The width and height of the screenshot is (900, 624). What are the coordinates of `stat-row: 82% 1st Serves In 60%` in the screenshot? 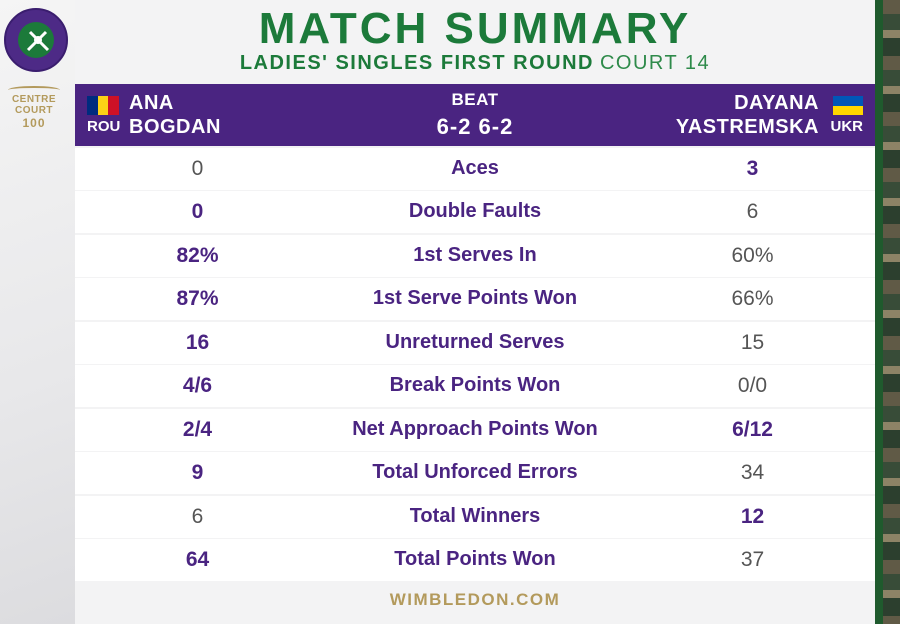 It's located at (475, 255).